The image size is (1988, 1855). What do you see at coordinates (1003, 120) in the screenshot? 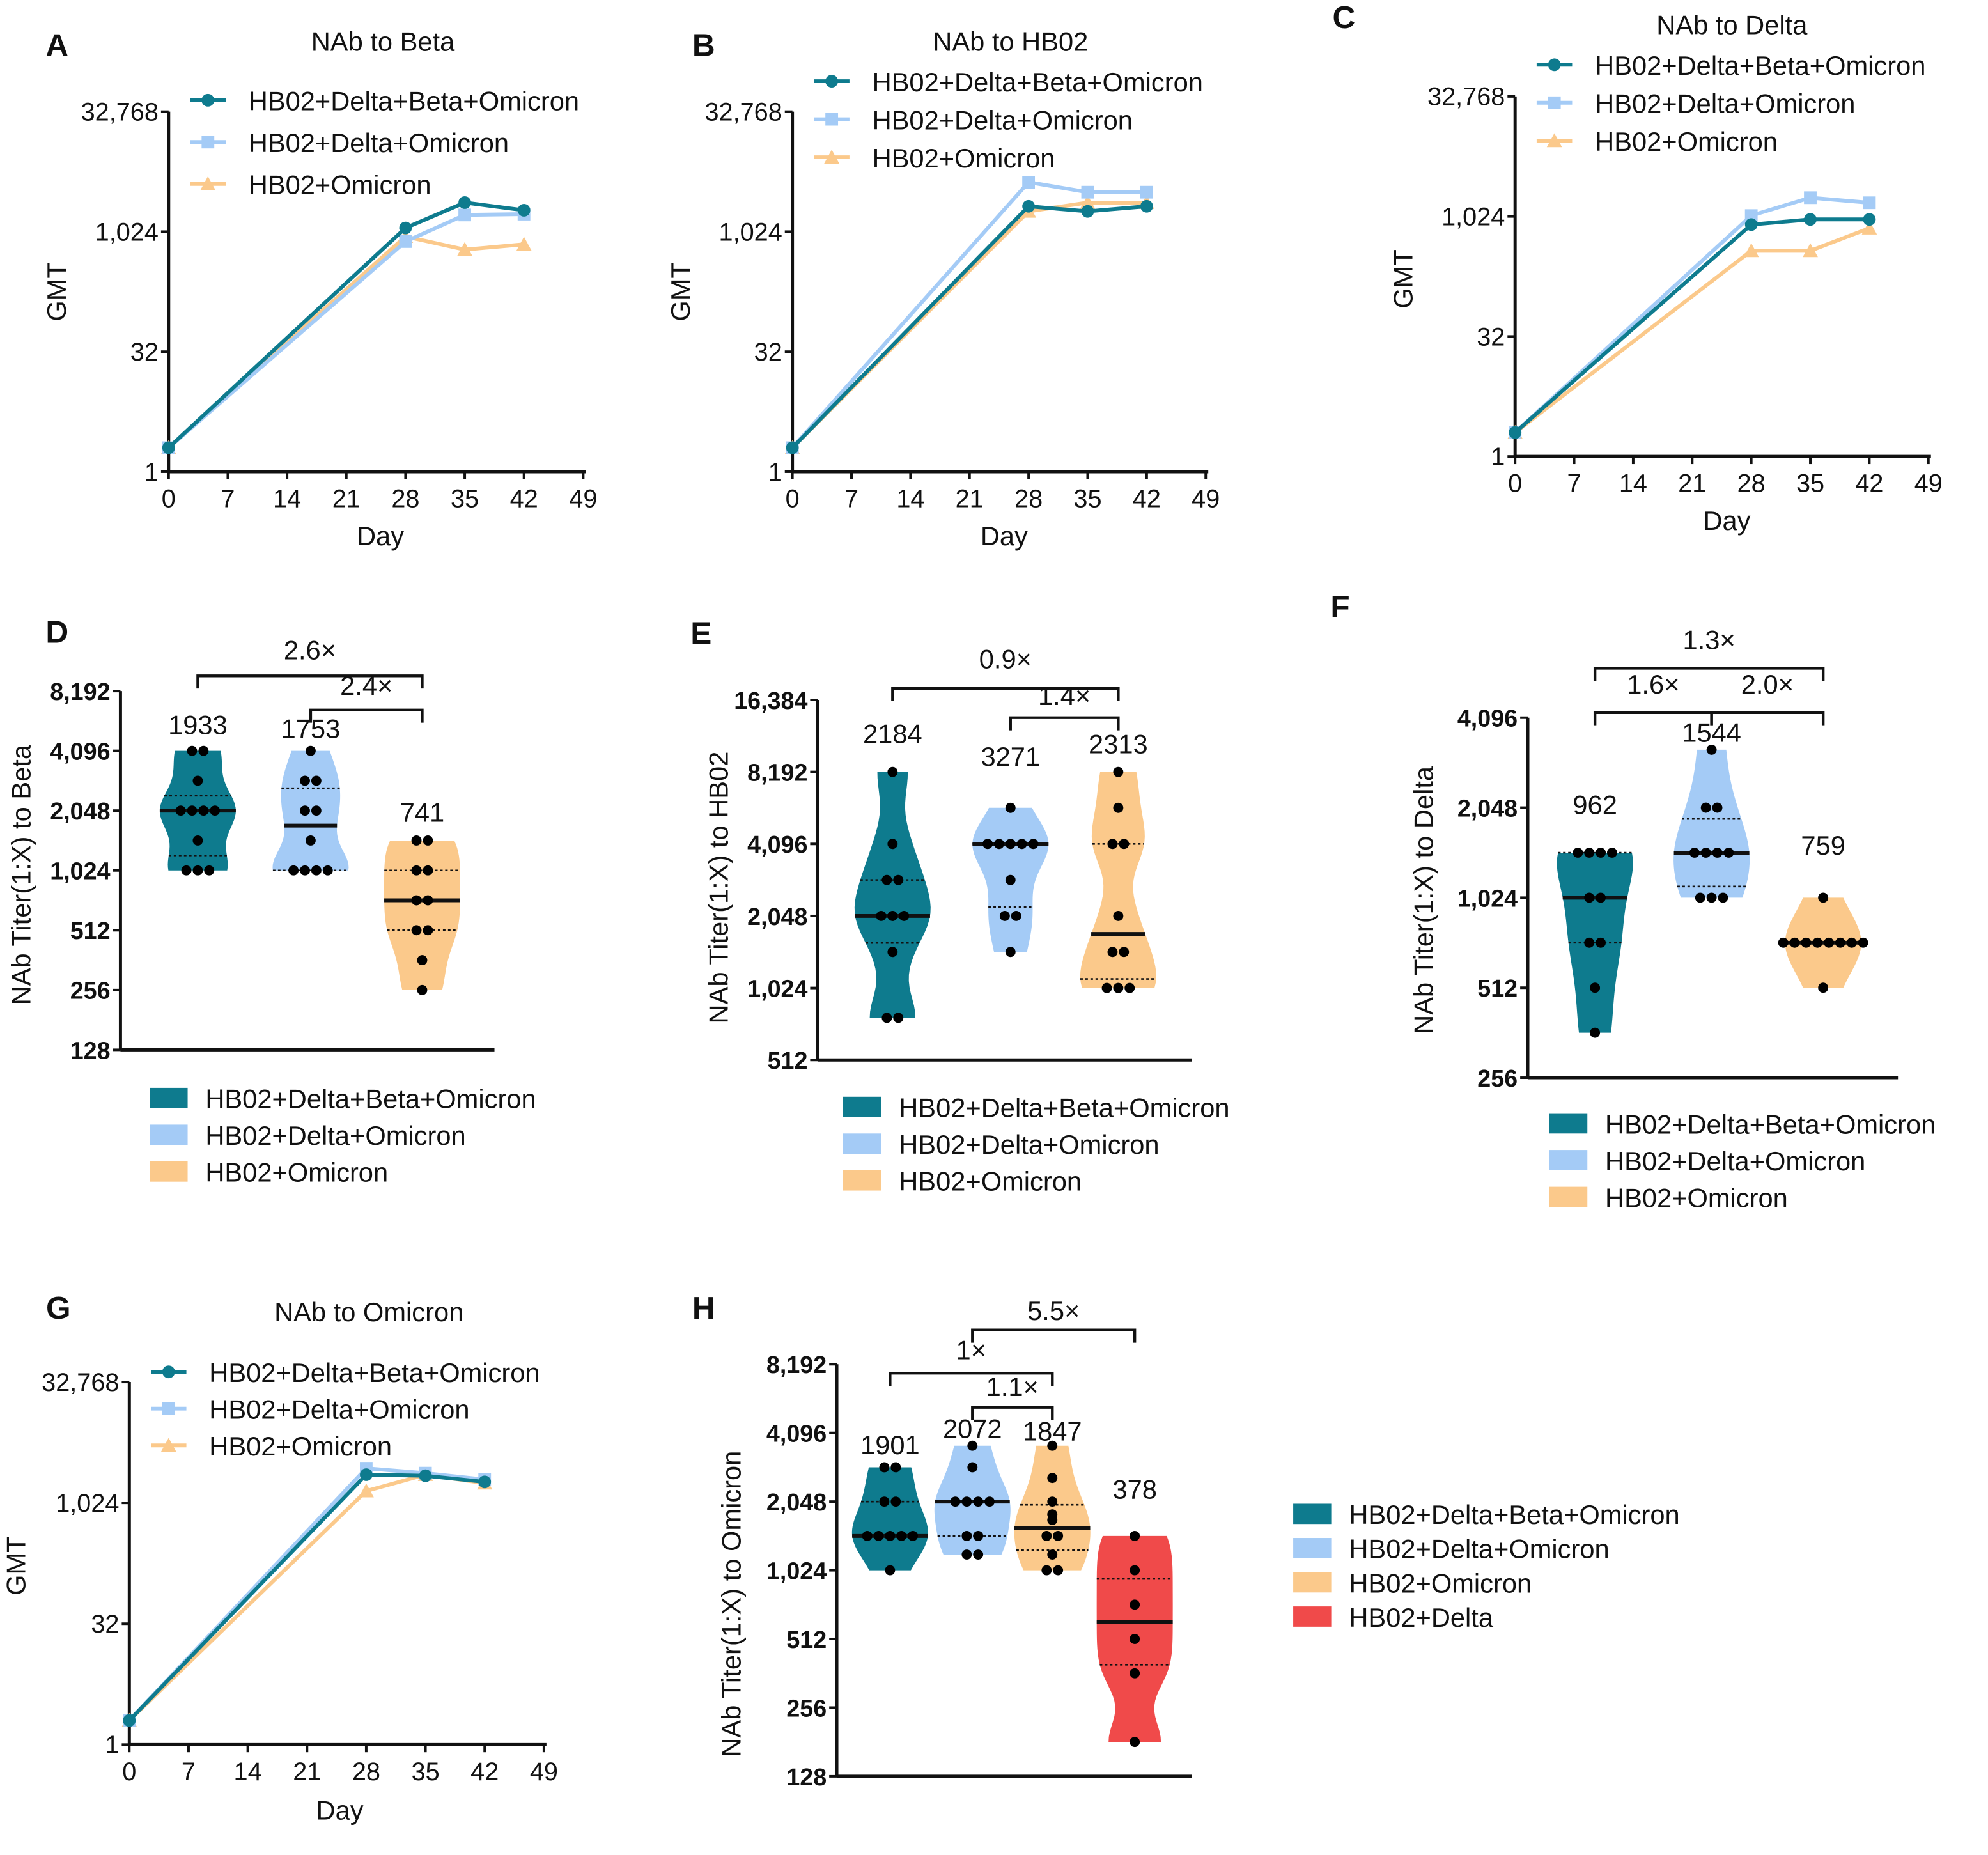
I see `legend-label: HB02+Delta+Omicron` at bounding box center [1003, 120].